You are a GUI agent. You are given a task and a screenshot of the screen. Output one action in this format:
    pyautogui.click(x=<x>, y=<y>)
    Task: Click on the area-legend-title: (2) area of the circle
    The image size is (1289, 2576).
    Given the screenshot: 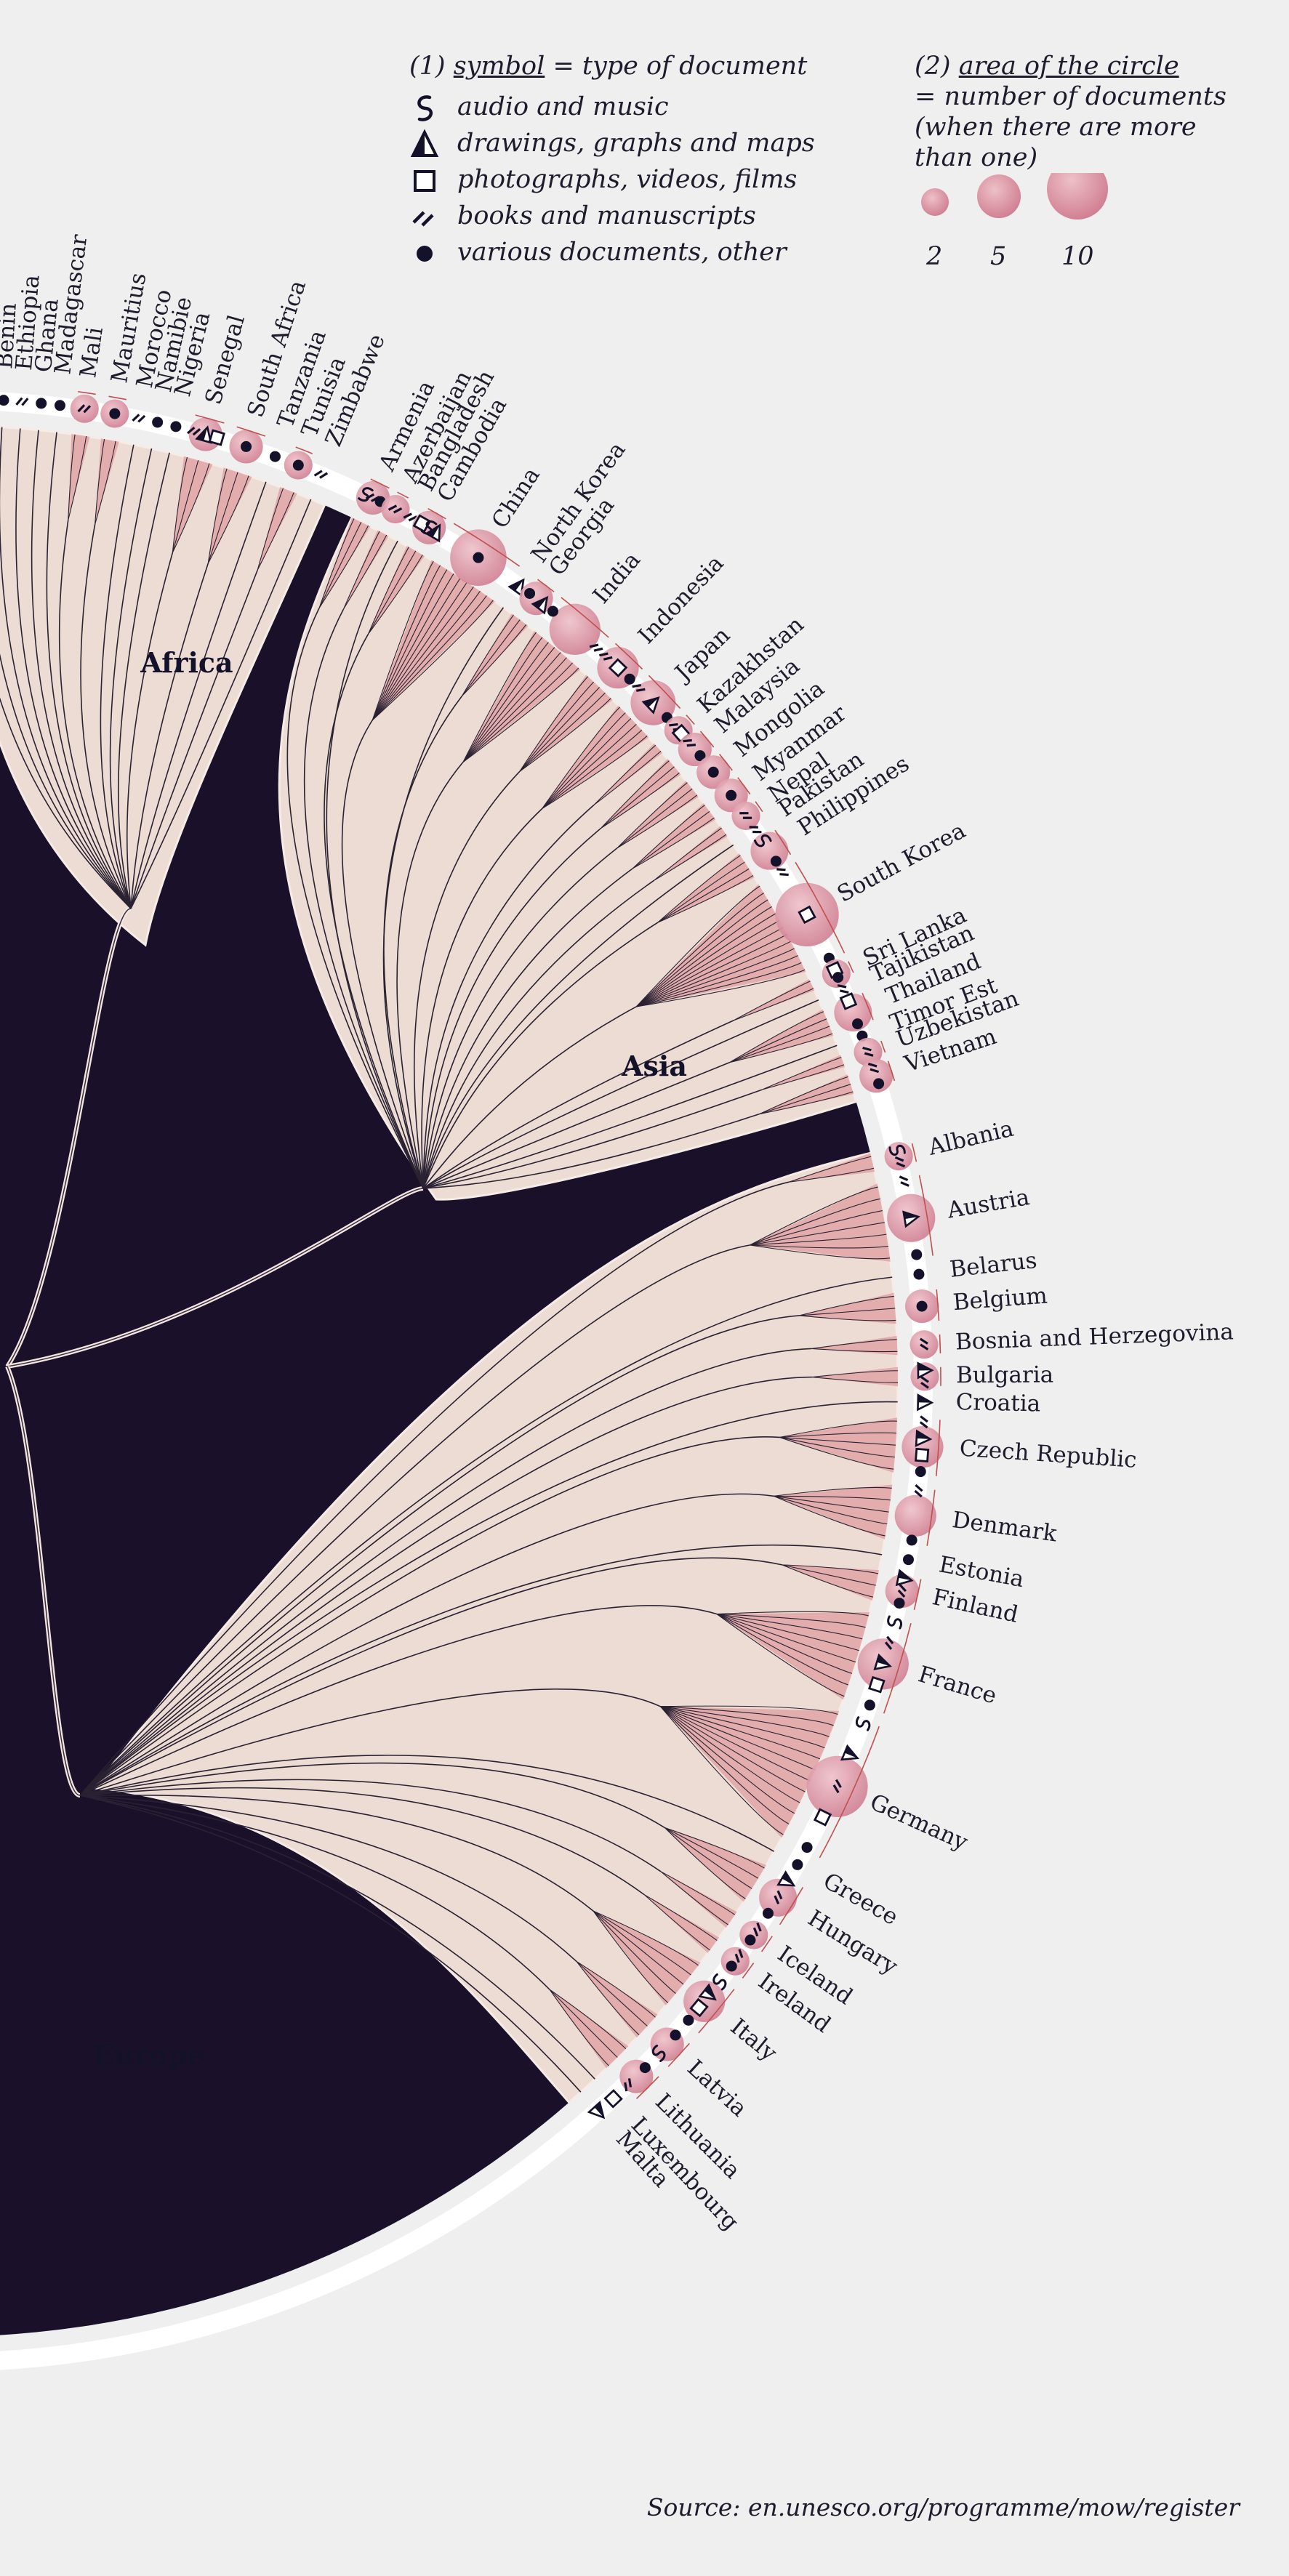 What is the action you would take?
    pyautogui.click(x=1047, y=66)
    